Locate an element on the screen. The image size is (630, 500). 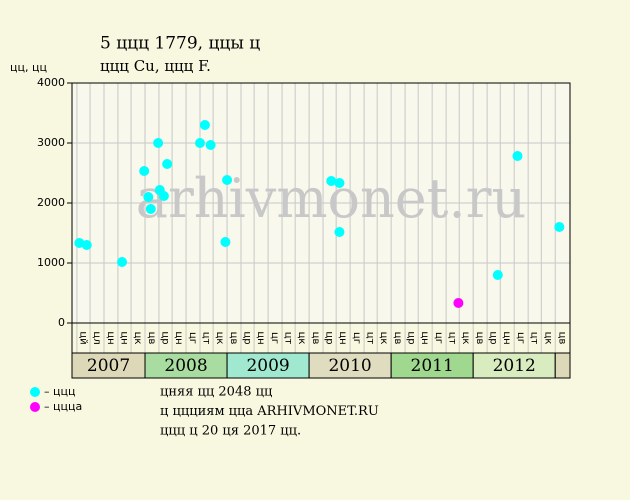
x-tick-label: цл is located at coordinates (96, 337).